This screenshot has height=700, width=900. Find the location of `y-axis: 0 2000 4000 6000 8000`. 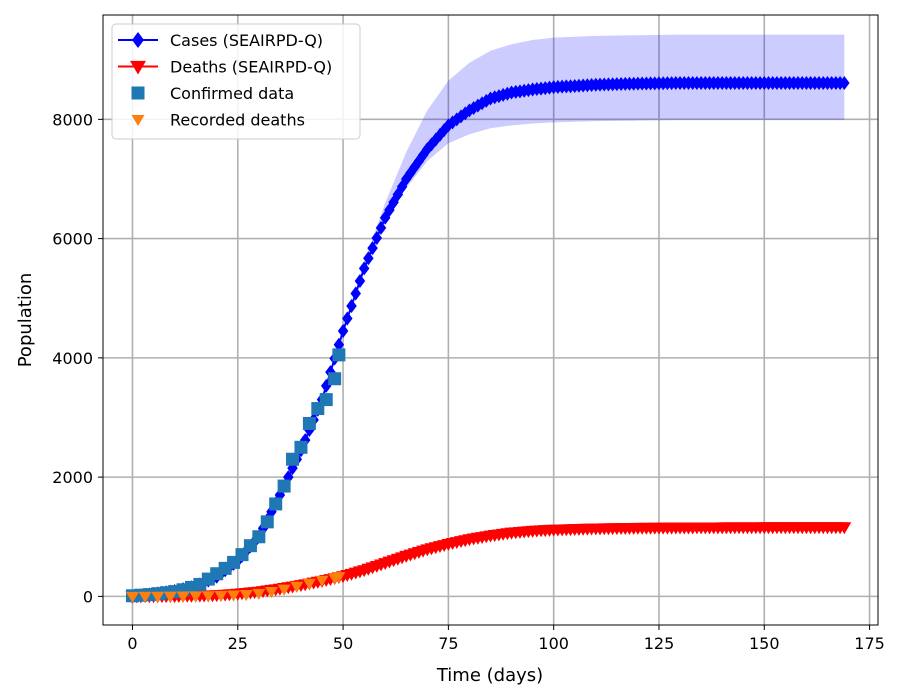

y-axis: 0 2000 4000 6000 8000 is located at coordinates (77, 358).